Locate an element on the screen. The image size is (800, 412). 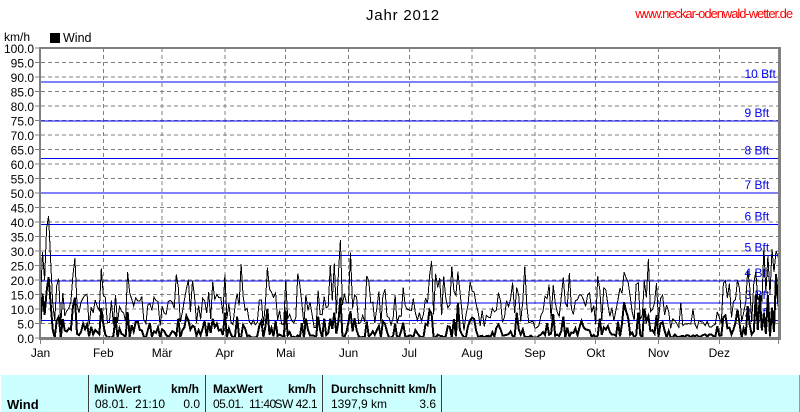
svg-text: 60.0 is located at coordinates (23, 165).